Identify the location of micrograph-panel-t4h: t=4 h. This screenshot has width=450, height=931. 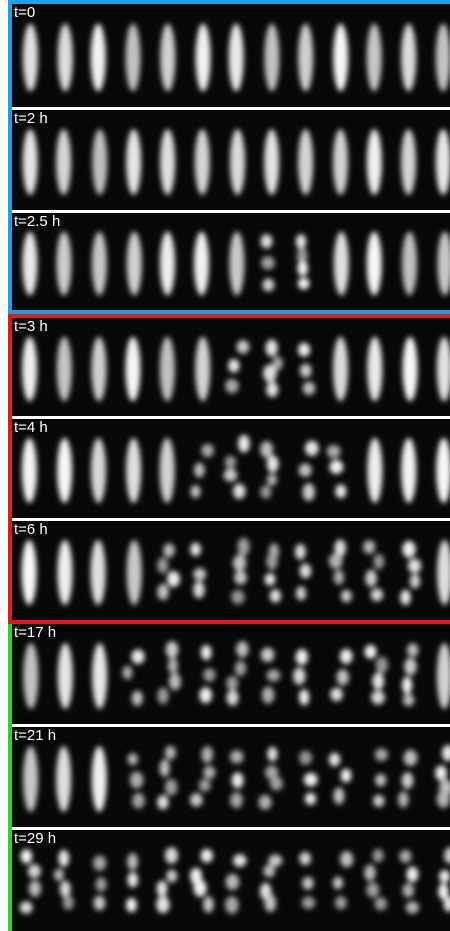
(231, 468).